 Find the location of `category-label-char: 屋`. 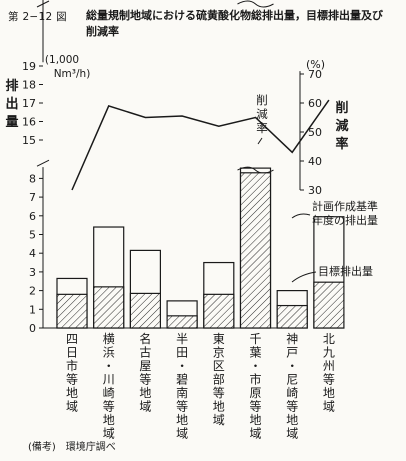

category-label-char: 屋 is located at coordinates (145, 366).